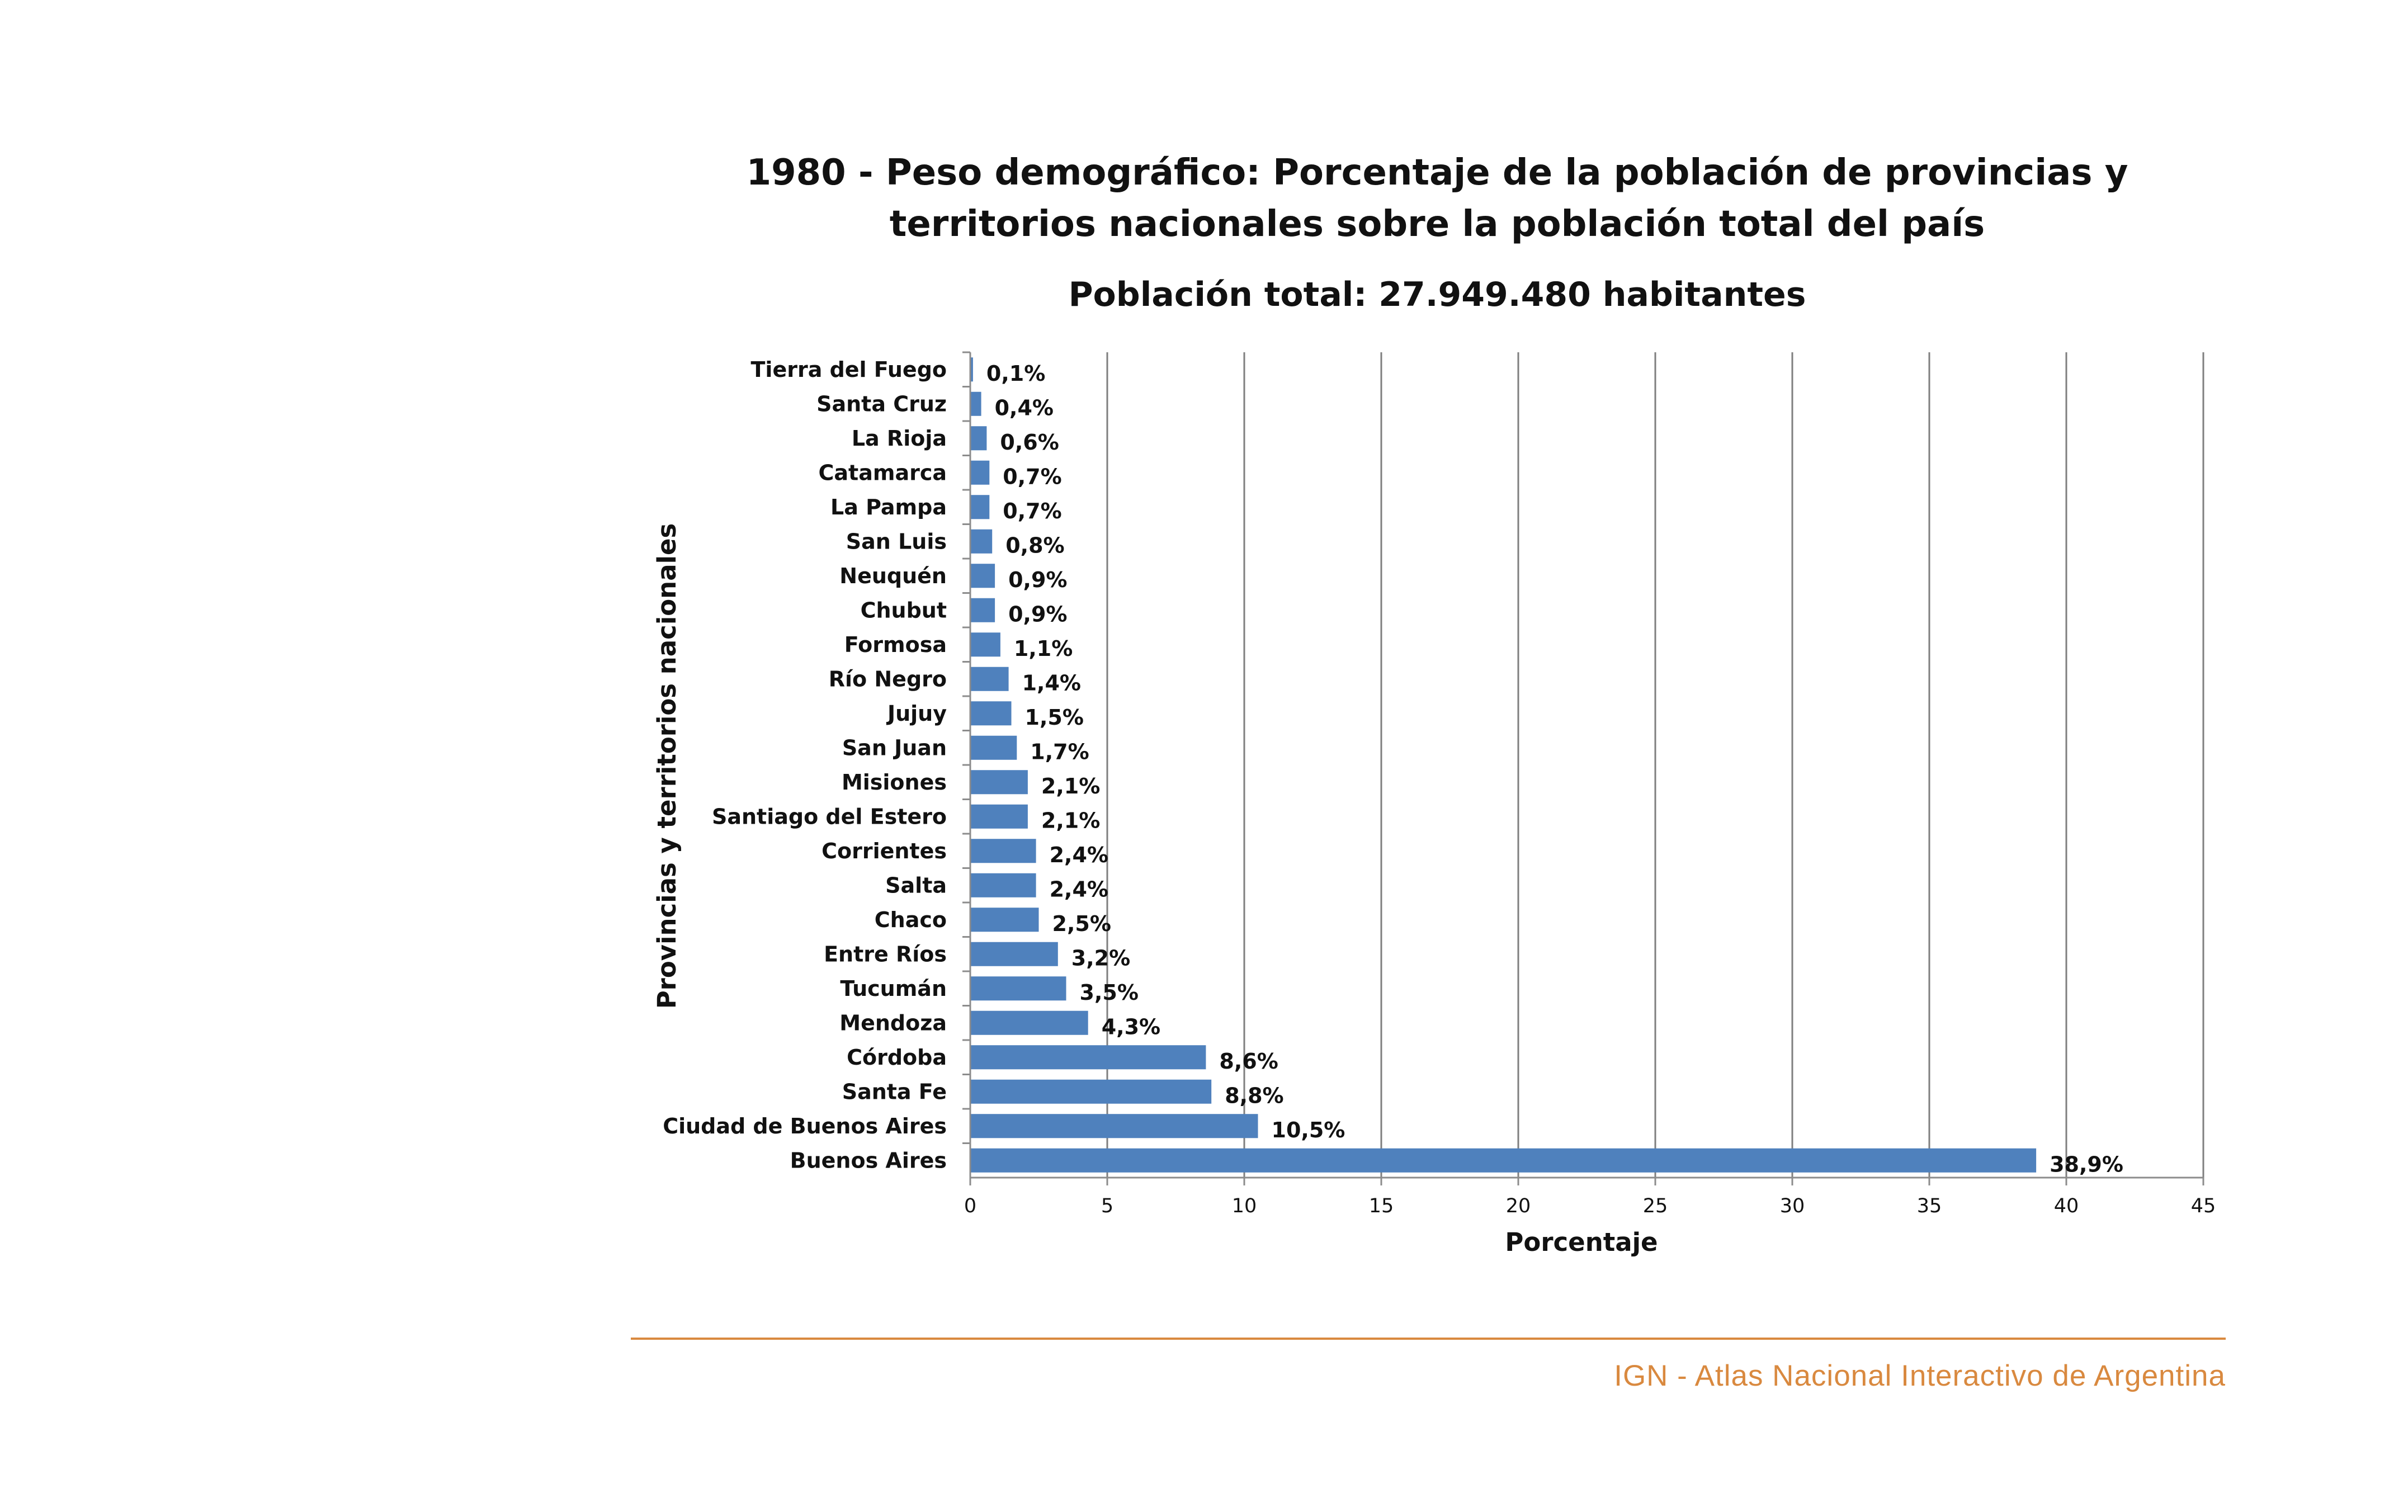 Image resolution: width=2408 pixels, height=1512 pixels. I want to click on category-label: Tucumán, so click(894, 988).